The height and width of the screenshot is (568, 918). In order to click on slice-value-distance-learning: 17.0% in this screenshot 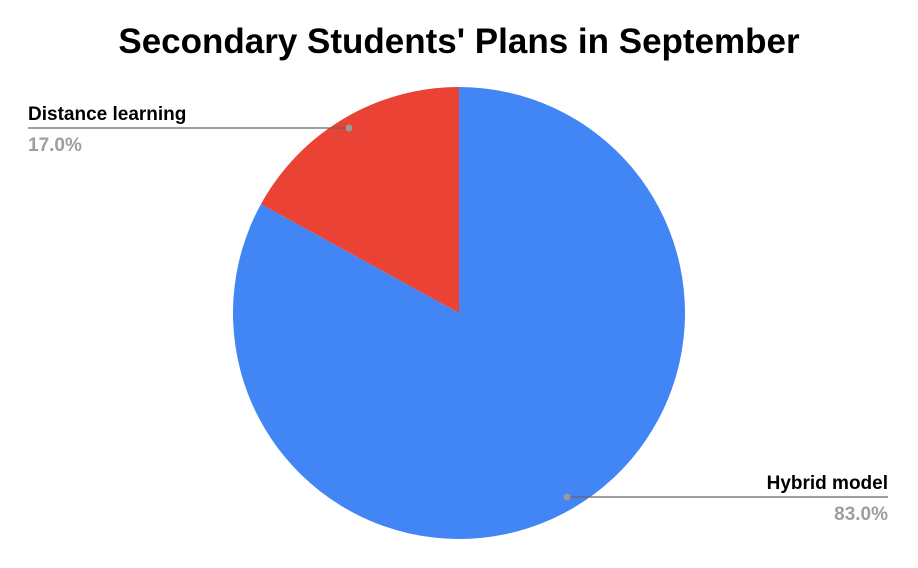, I will do `click(55, 145)`.